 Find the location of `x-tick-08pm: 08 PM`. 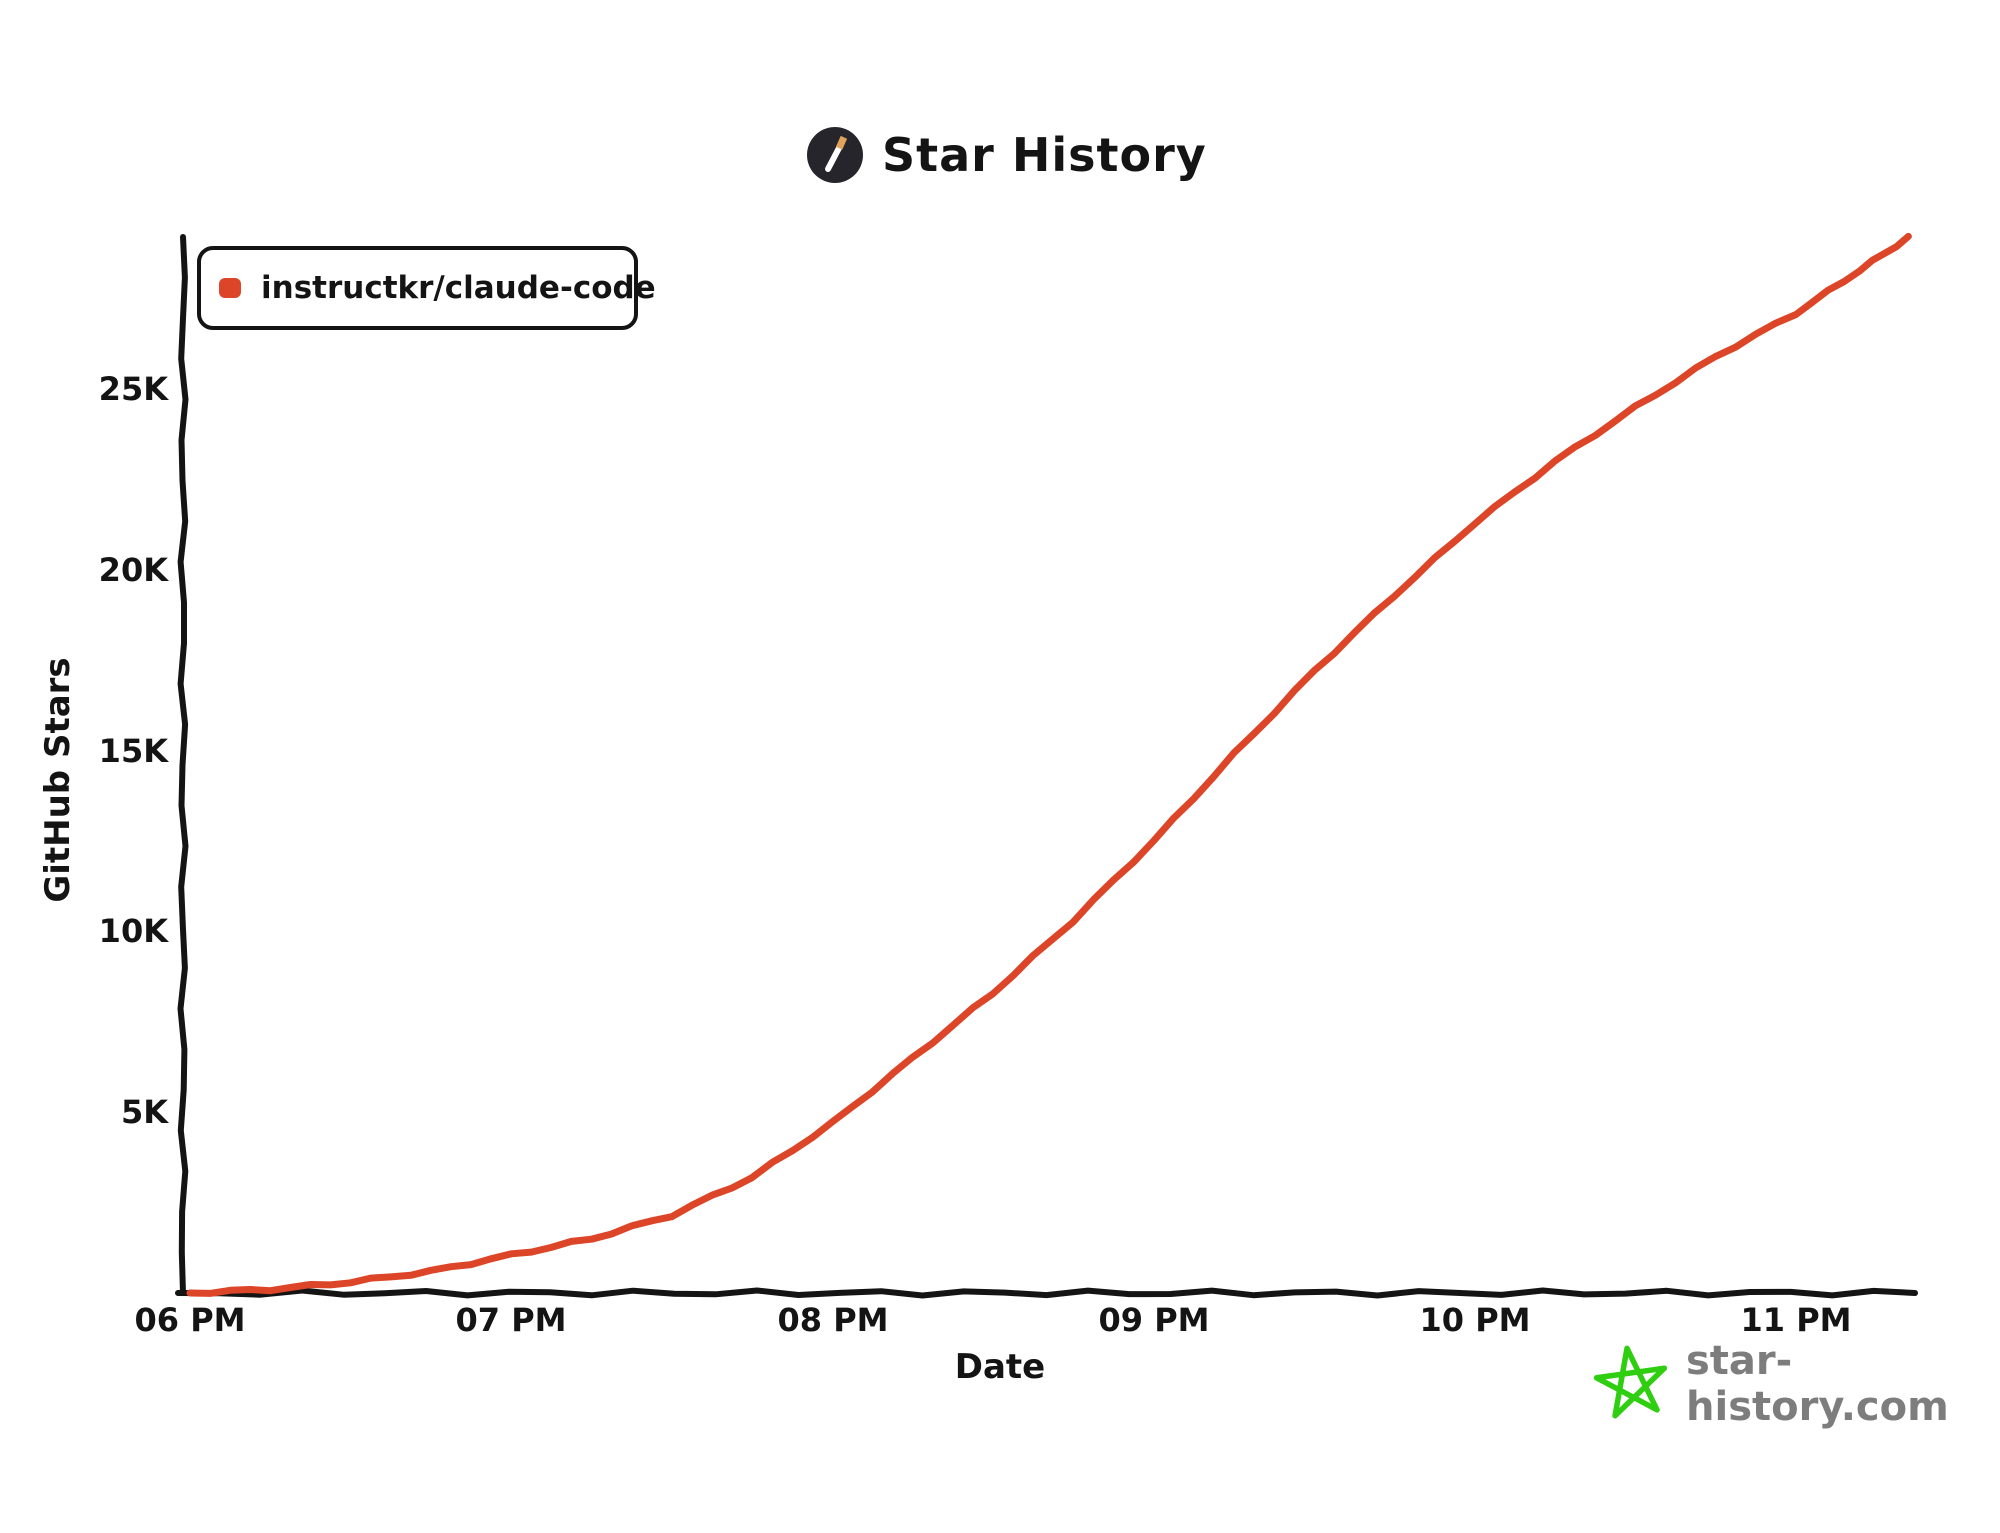

x-tick-08pm: 08 PM is located at coordinates (833, 1320).